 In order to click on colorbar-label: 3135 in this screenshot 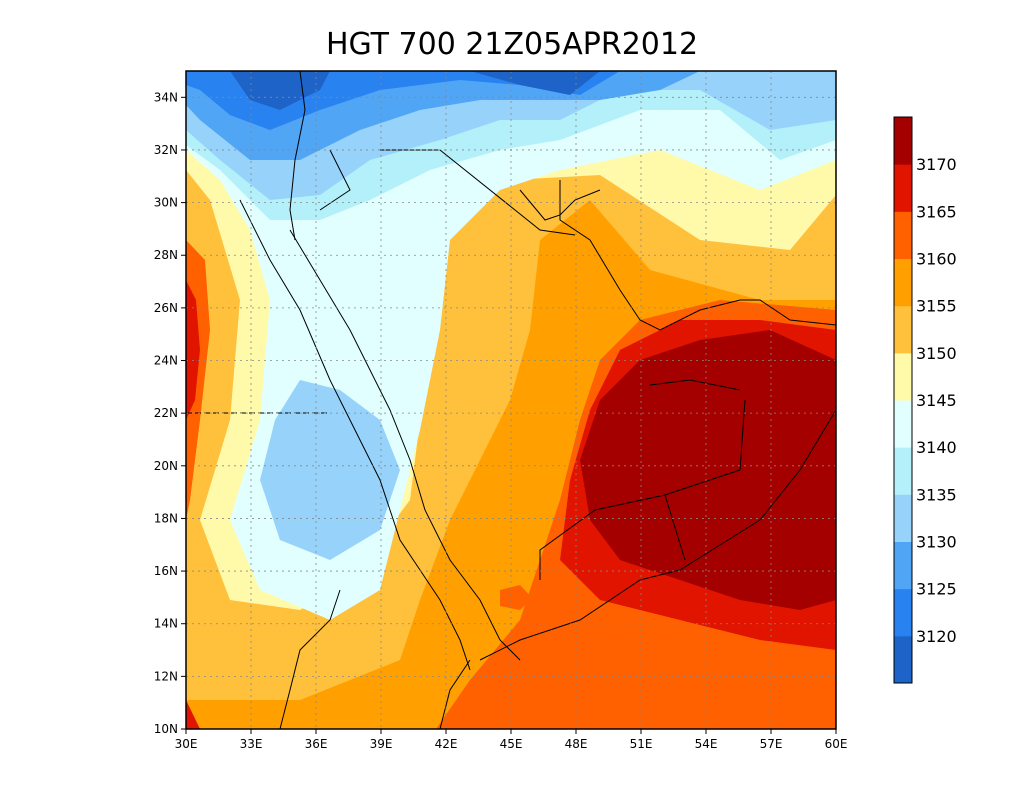, I will do `click(936, 494)`.